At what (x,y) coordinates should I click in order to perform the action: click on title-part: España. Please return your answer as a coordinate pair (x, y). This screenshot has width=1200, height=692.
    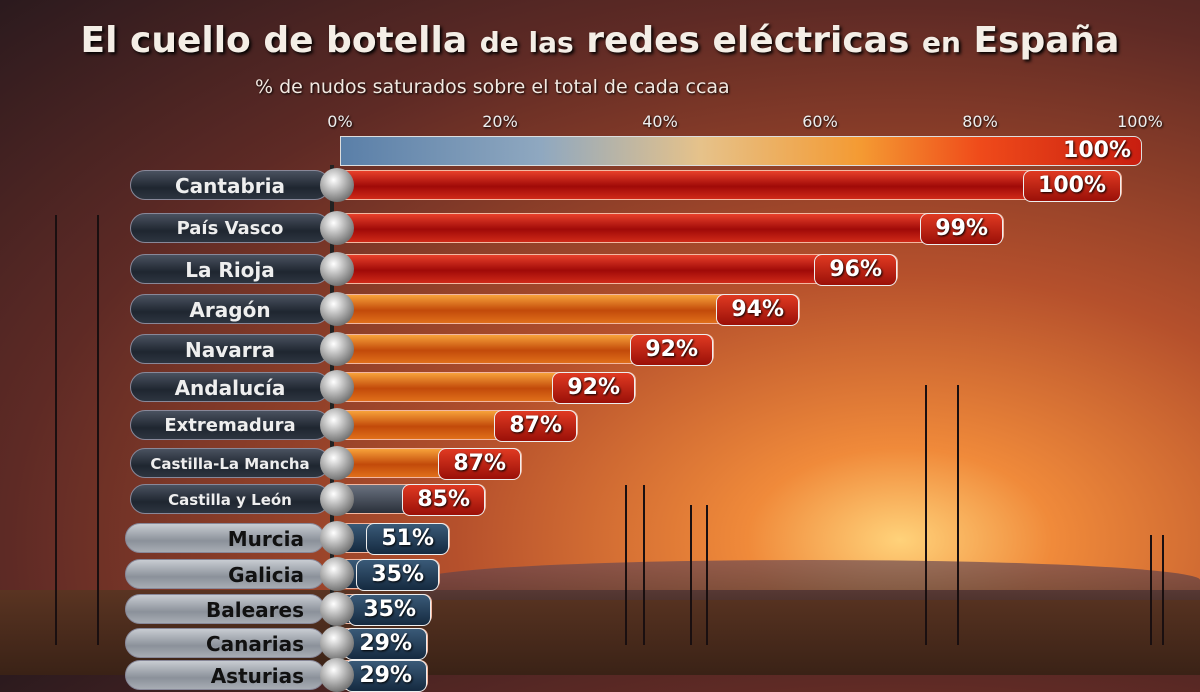
    Looking at the image, I should click on (1046, 40).